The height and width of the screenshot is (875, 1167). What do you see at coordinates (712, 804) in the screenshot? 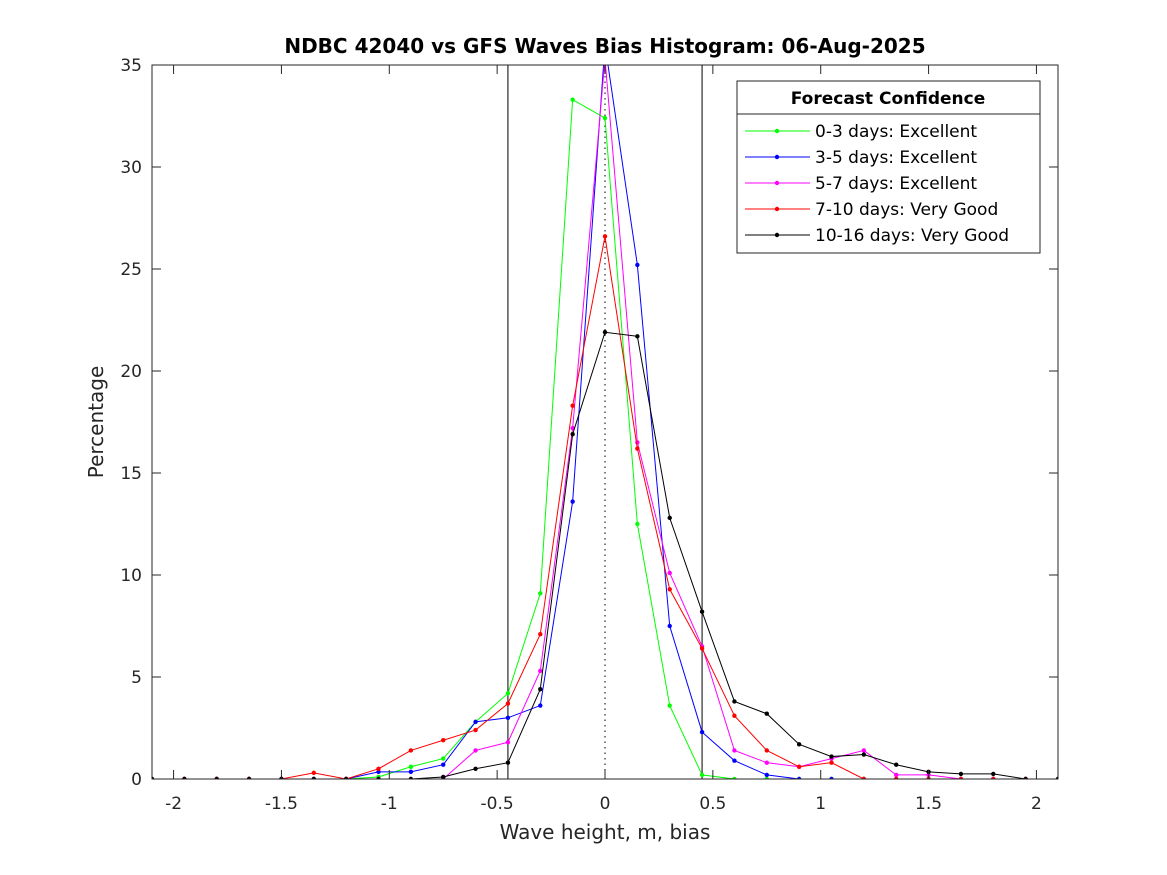
I see `x-tick-label: 0.5` at bounding box center [712, 804].